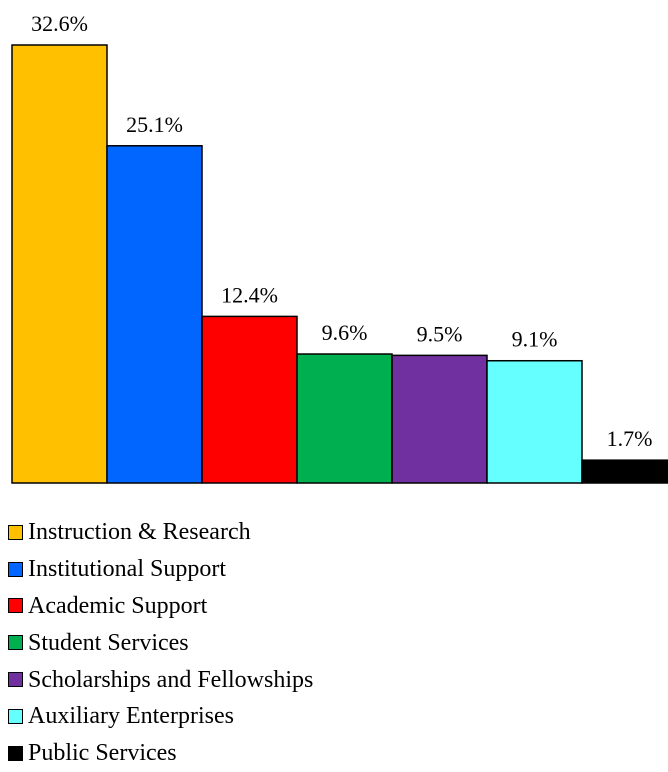 The height and width of the screenshot is (772, 668). I want to click on legend-label: Scholarships and Fellowships, so click(171, 679).